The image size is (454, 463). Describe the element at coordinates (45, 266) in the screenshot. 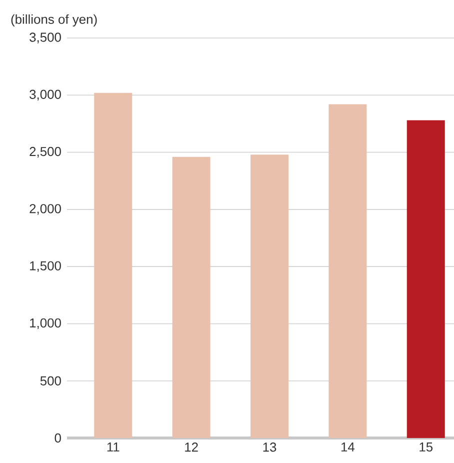

I see `y-tick-label: 1,500` at that location.